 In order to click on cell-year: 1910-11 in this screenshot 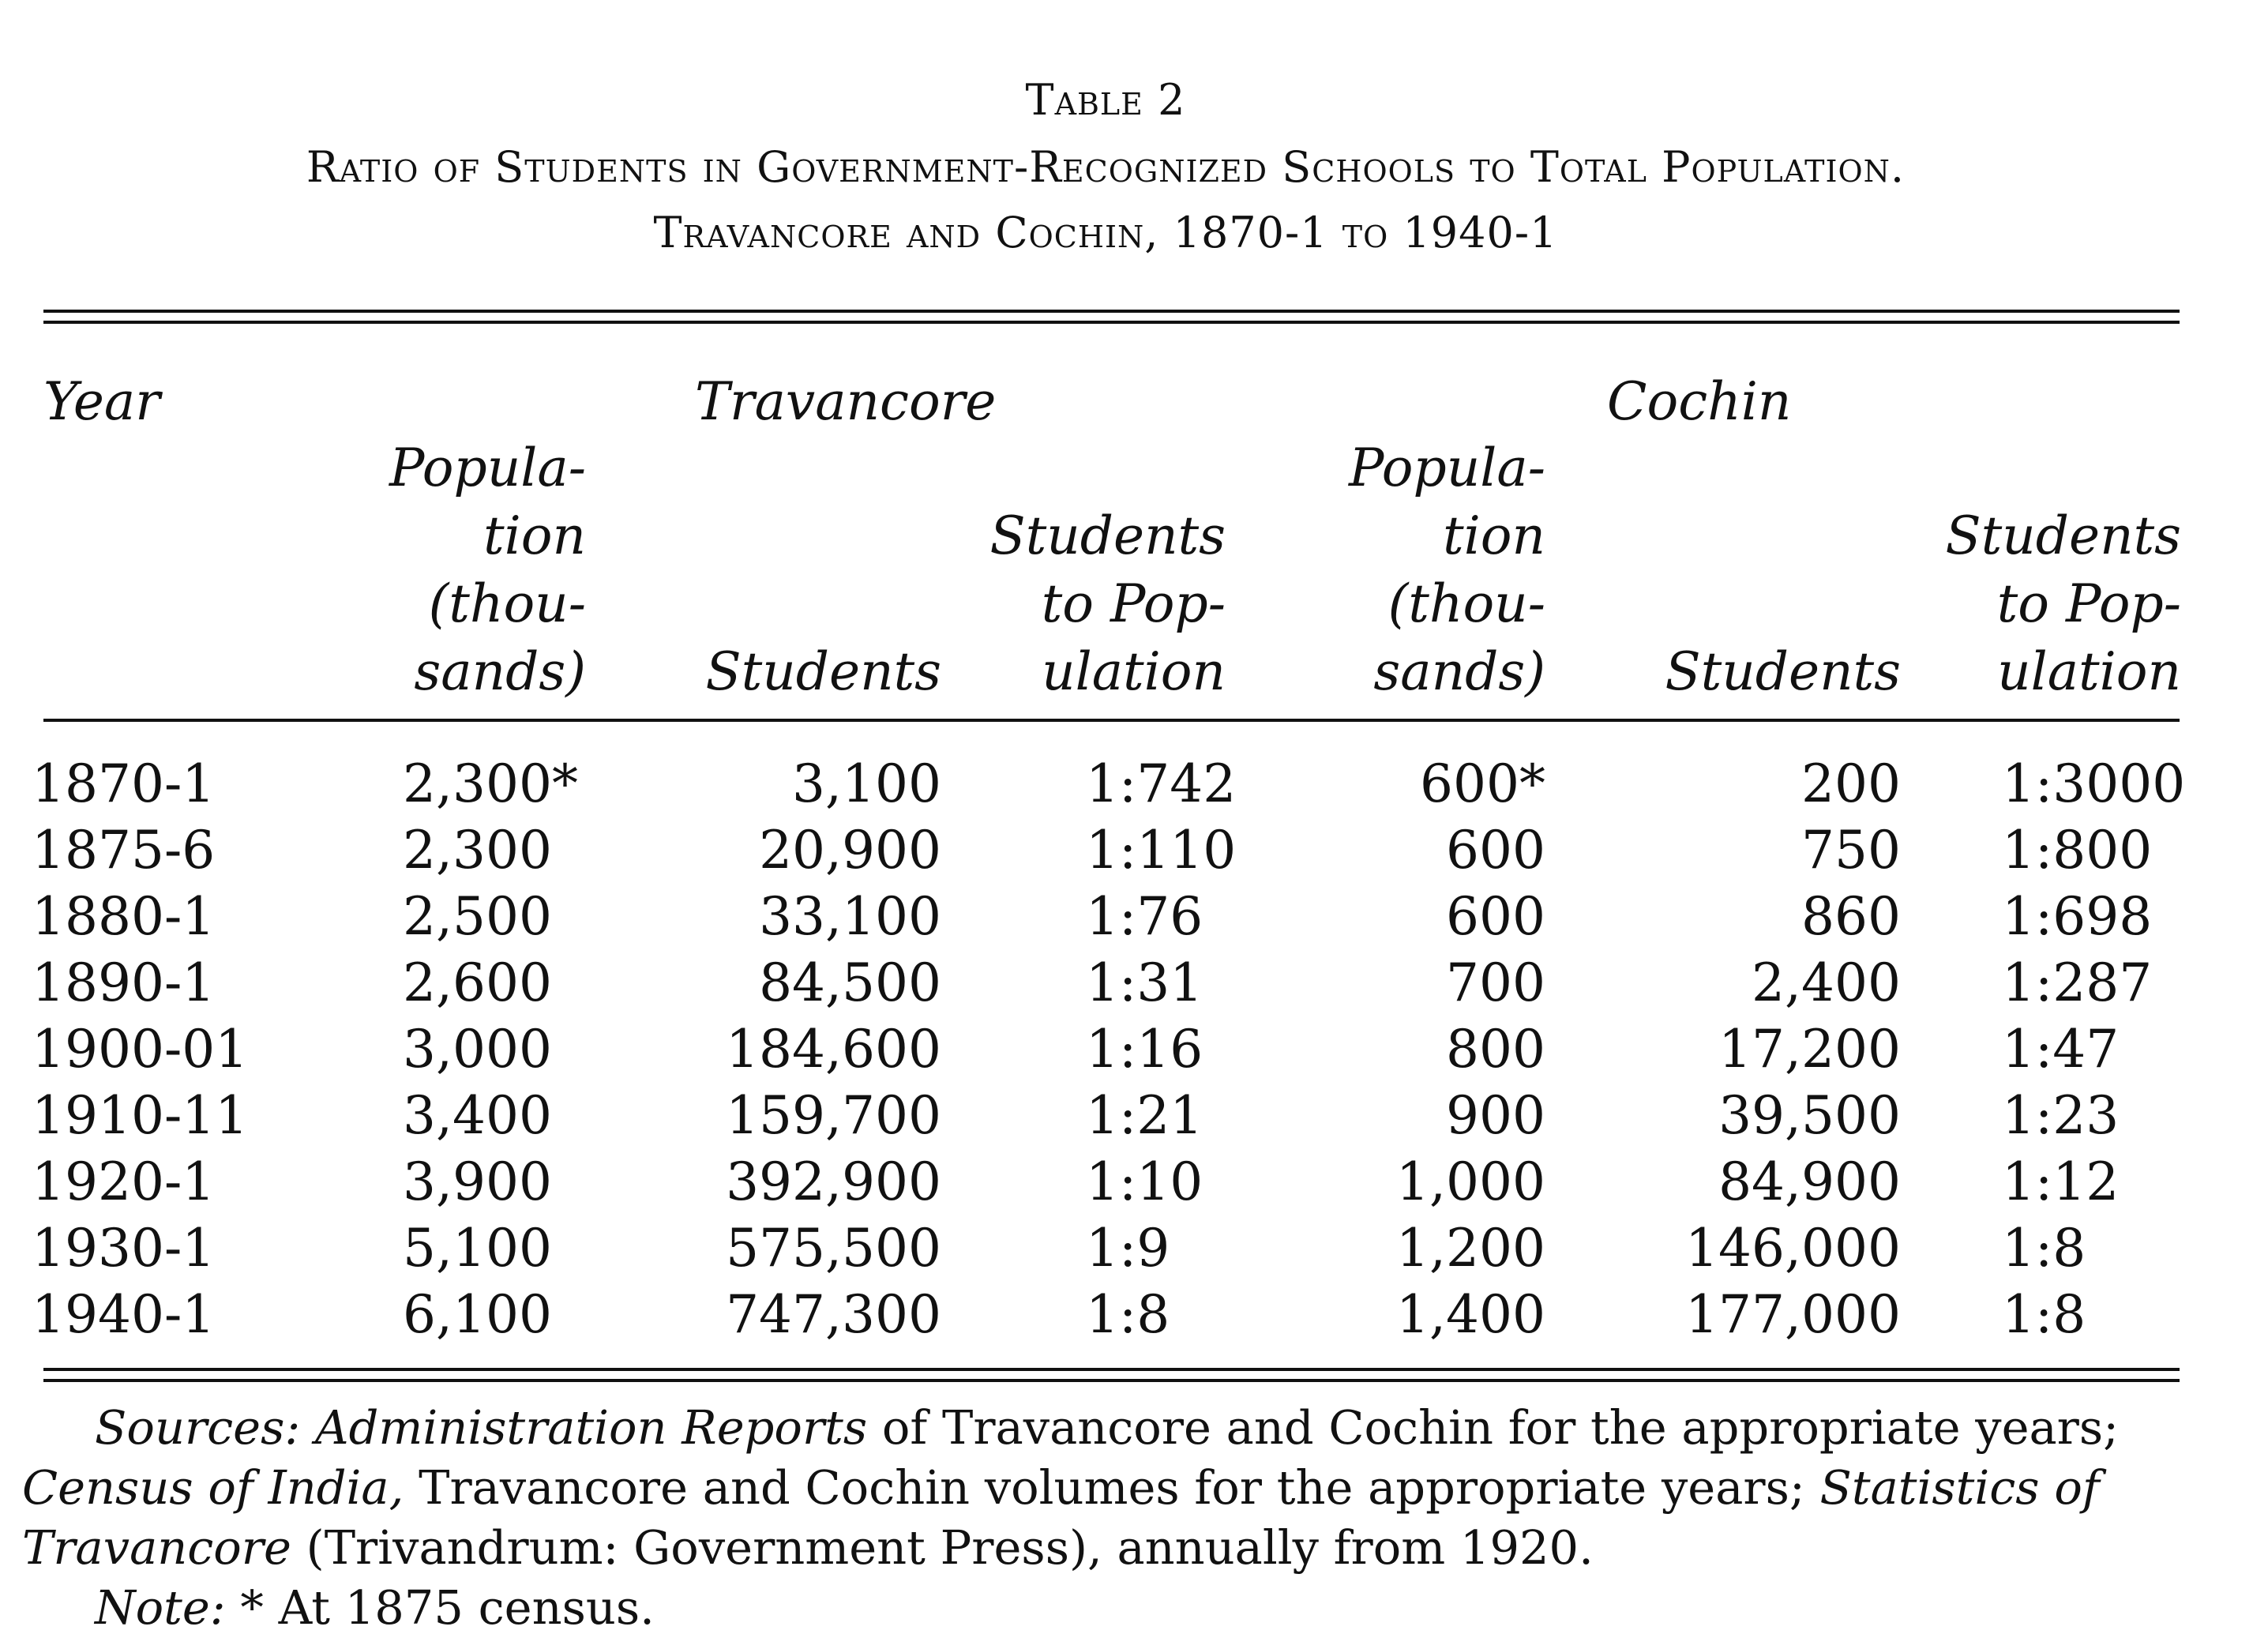, I will do `click(140, 1115)`.